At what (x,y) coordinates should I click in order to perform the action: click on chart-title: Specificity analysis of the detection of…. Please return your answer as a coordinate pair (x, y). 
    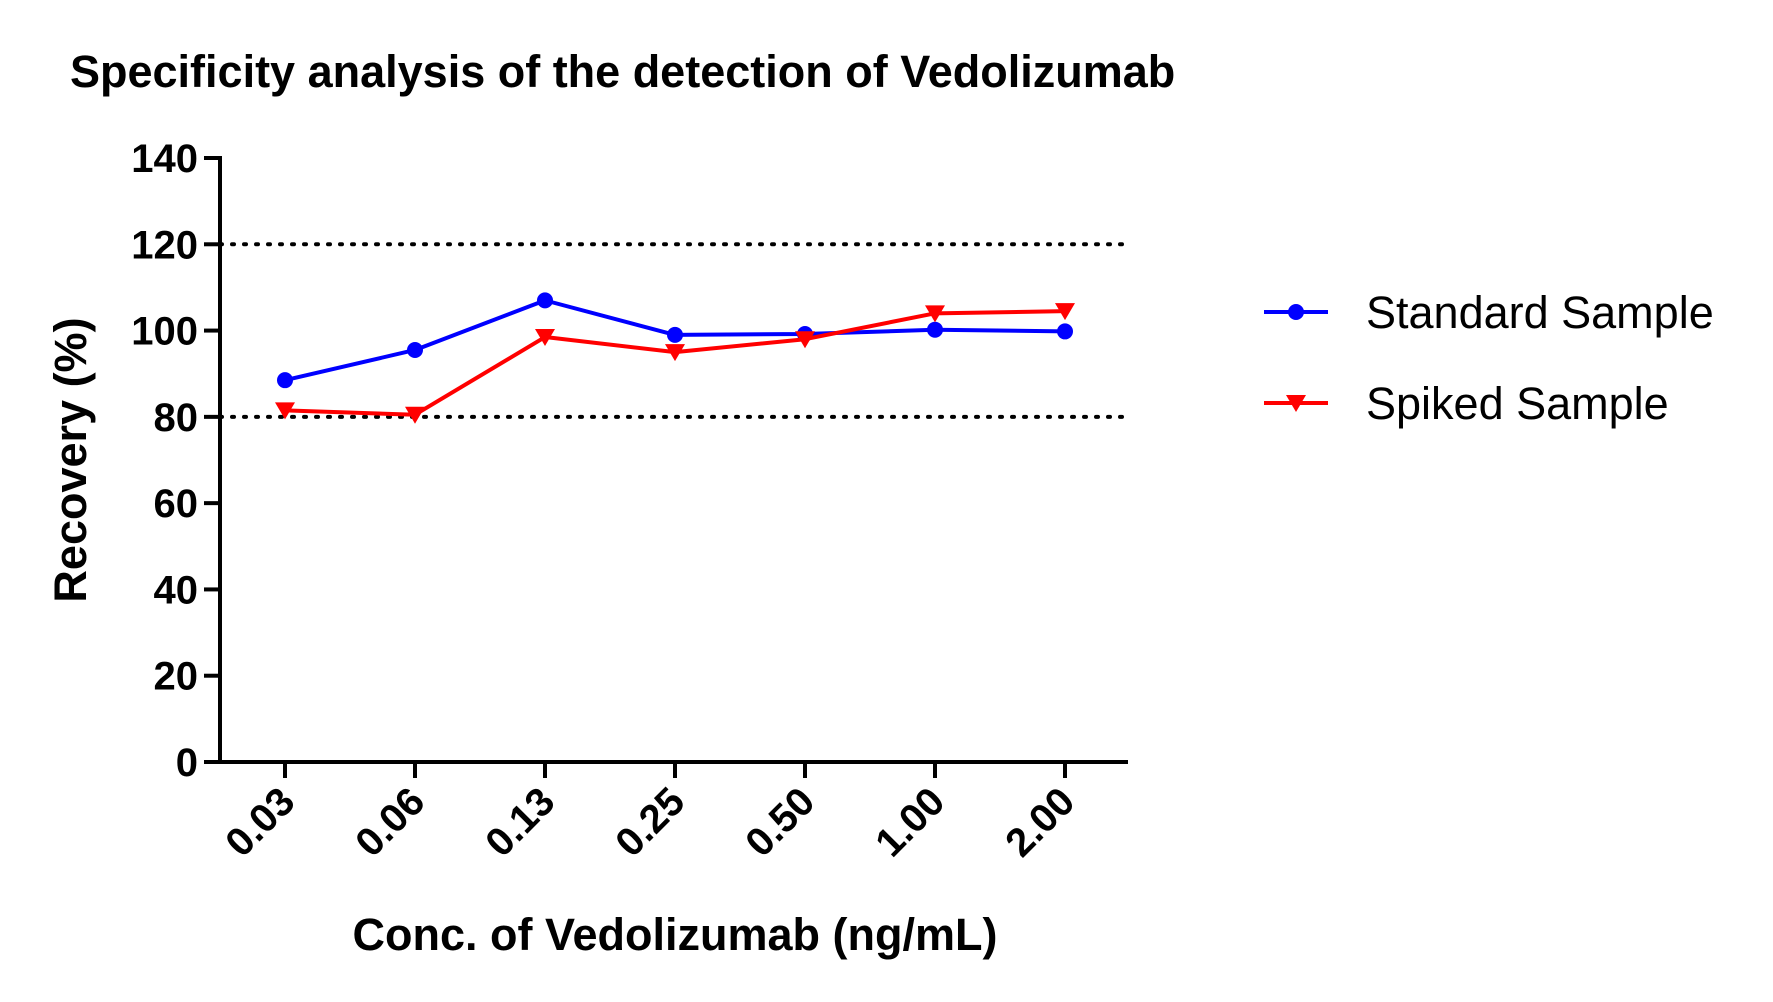
    Looking at the image, I should click on (622, 71).